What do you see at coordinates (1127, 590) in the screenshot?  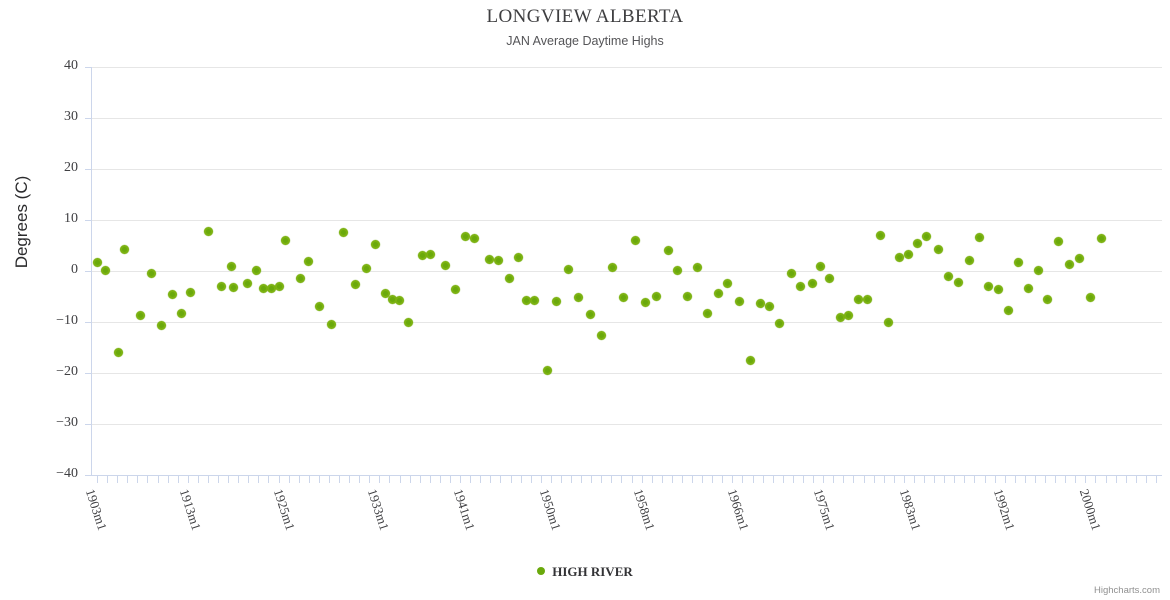 I see `credits-link: Highcharts.com` at bounding box center [1127, 590].